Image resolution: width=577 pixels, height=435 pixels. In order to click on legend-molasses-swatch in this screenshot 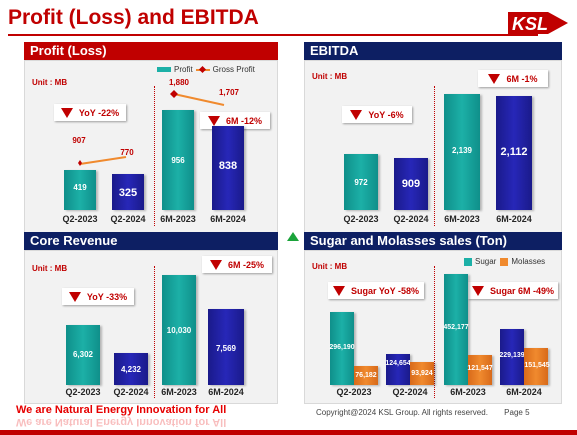, I will do `click(504, 261)`.